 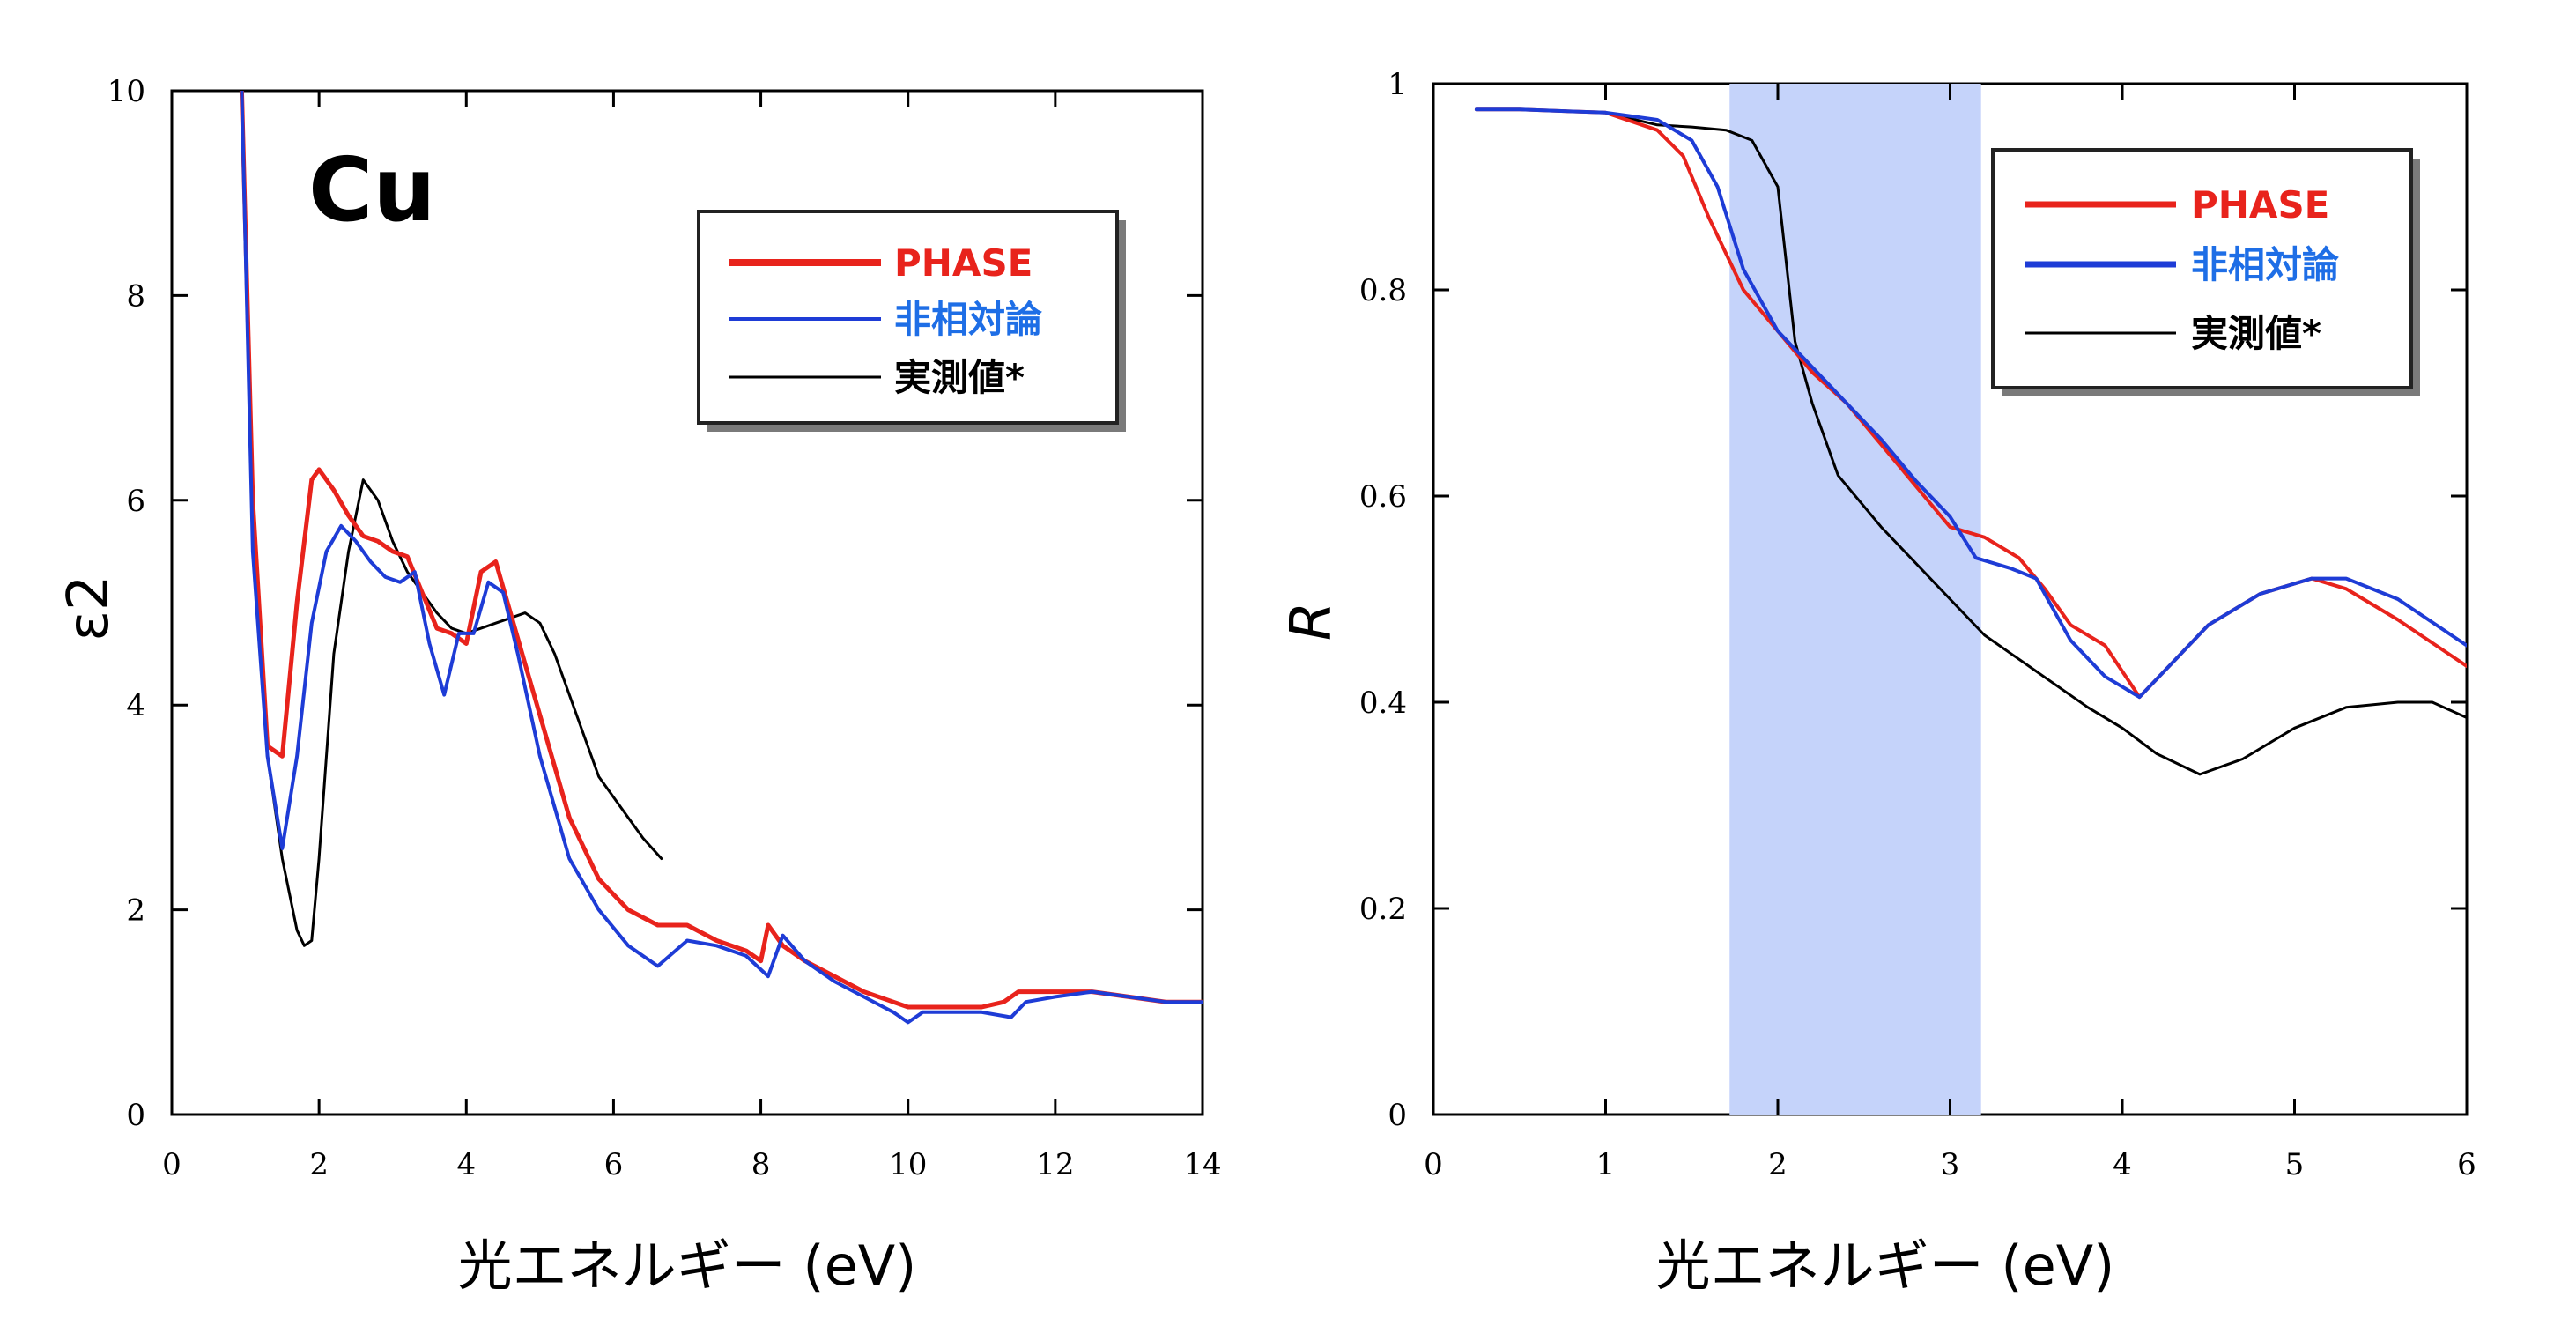 I want to click on chart-left-legend: PHASE 非相対論 実測値*, so click(x=912, y=321).